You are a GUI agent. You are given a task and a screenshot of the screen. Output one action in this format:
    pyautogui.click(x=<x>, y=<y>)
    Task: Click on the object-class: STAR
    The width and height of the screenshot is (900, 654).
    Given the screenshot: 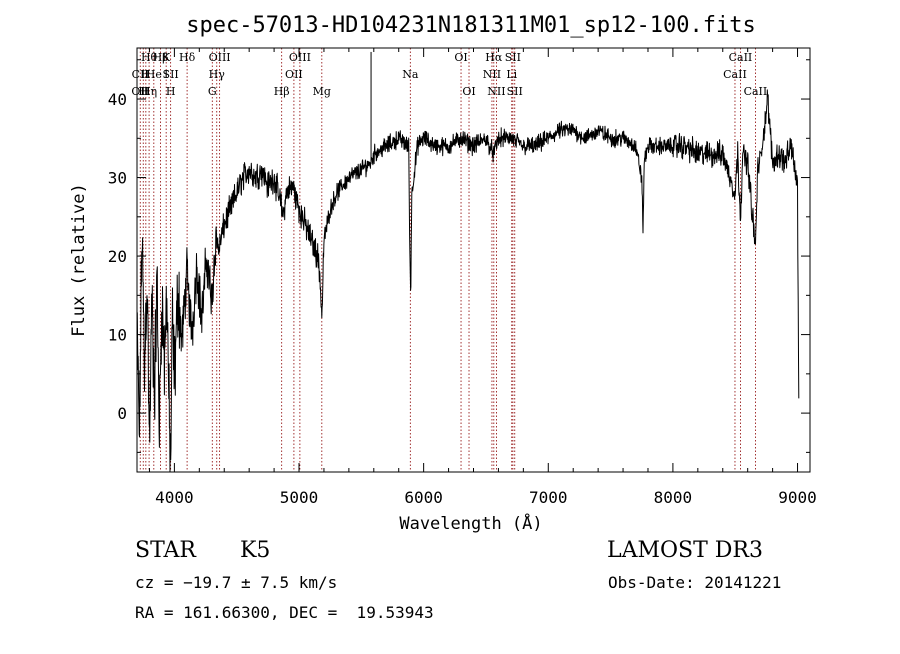 What is the action you would take?
    pyautogui.click(x=165, y=550)
    